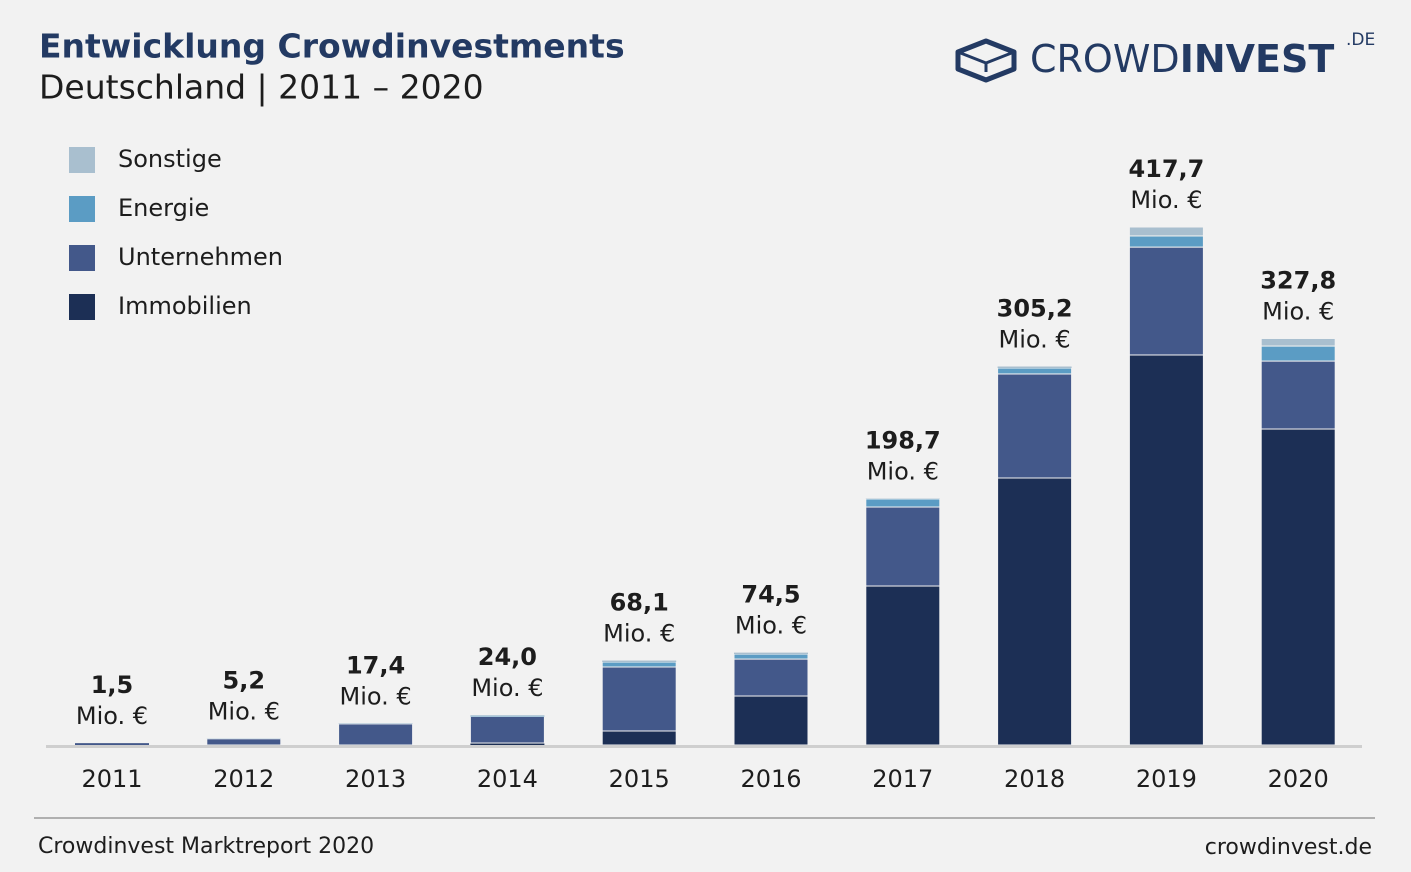 This screenshot has width=1411, height=872. Describe the element at coordinates (243, 779) in the screenshot. I see `x-tick-label: 2012` at that location.